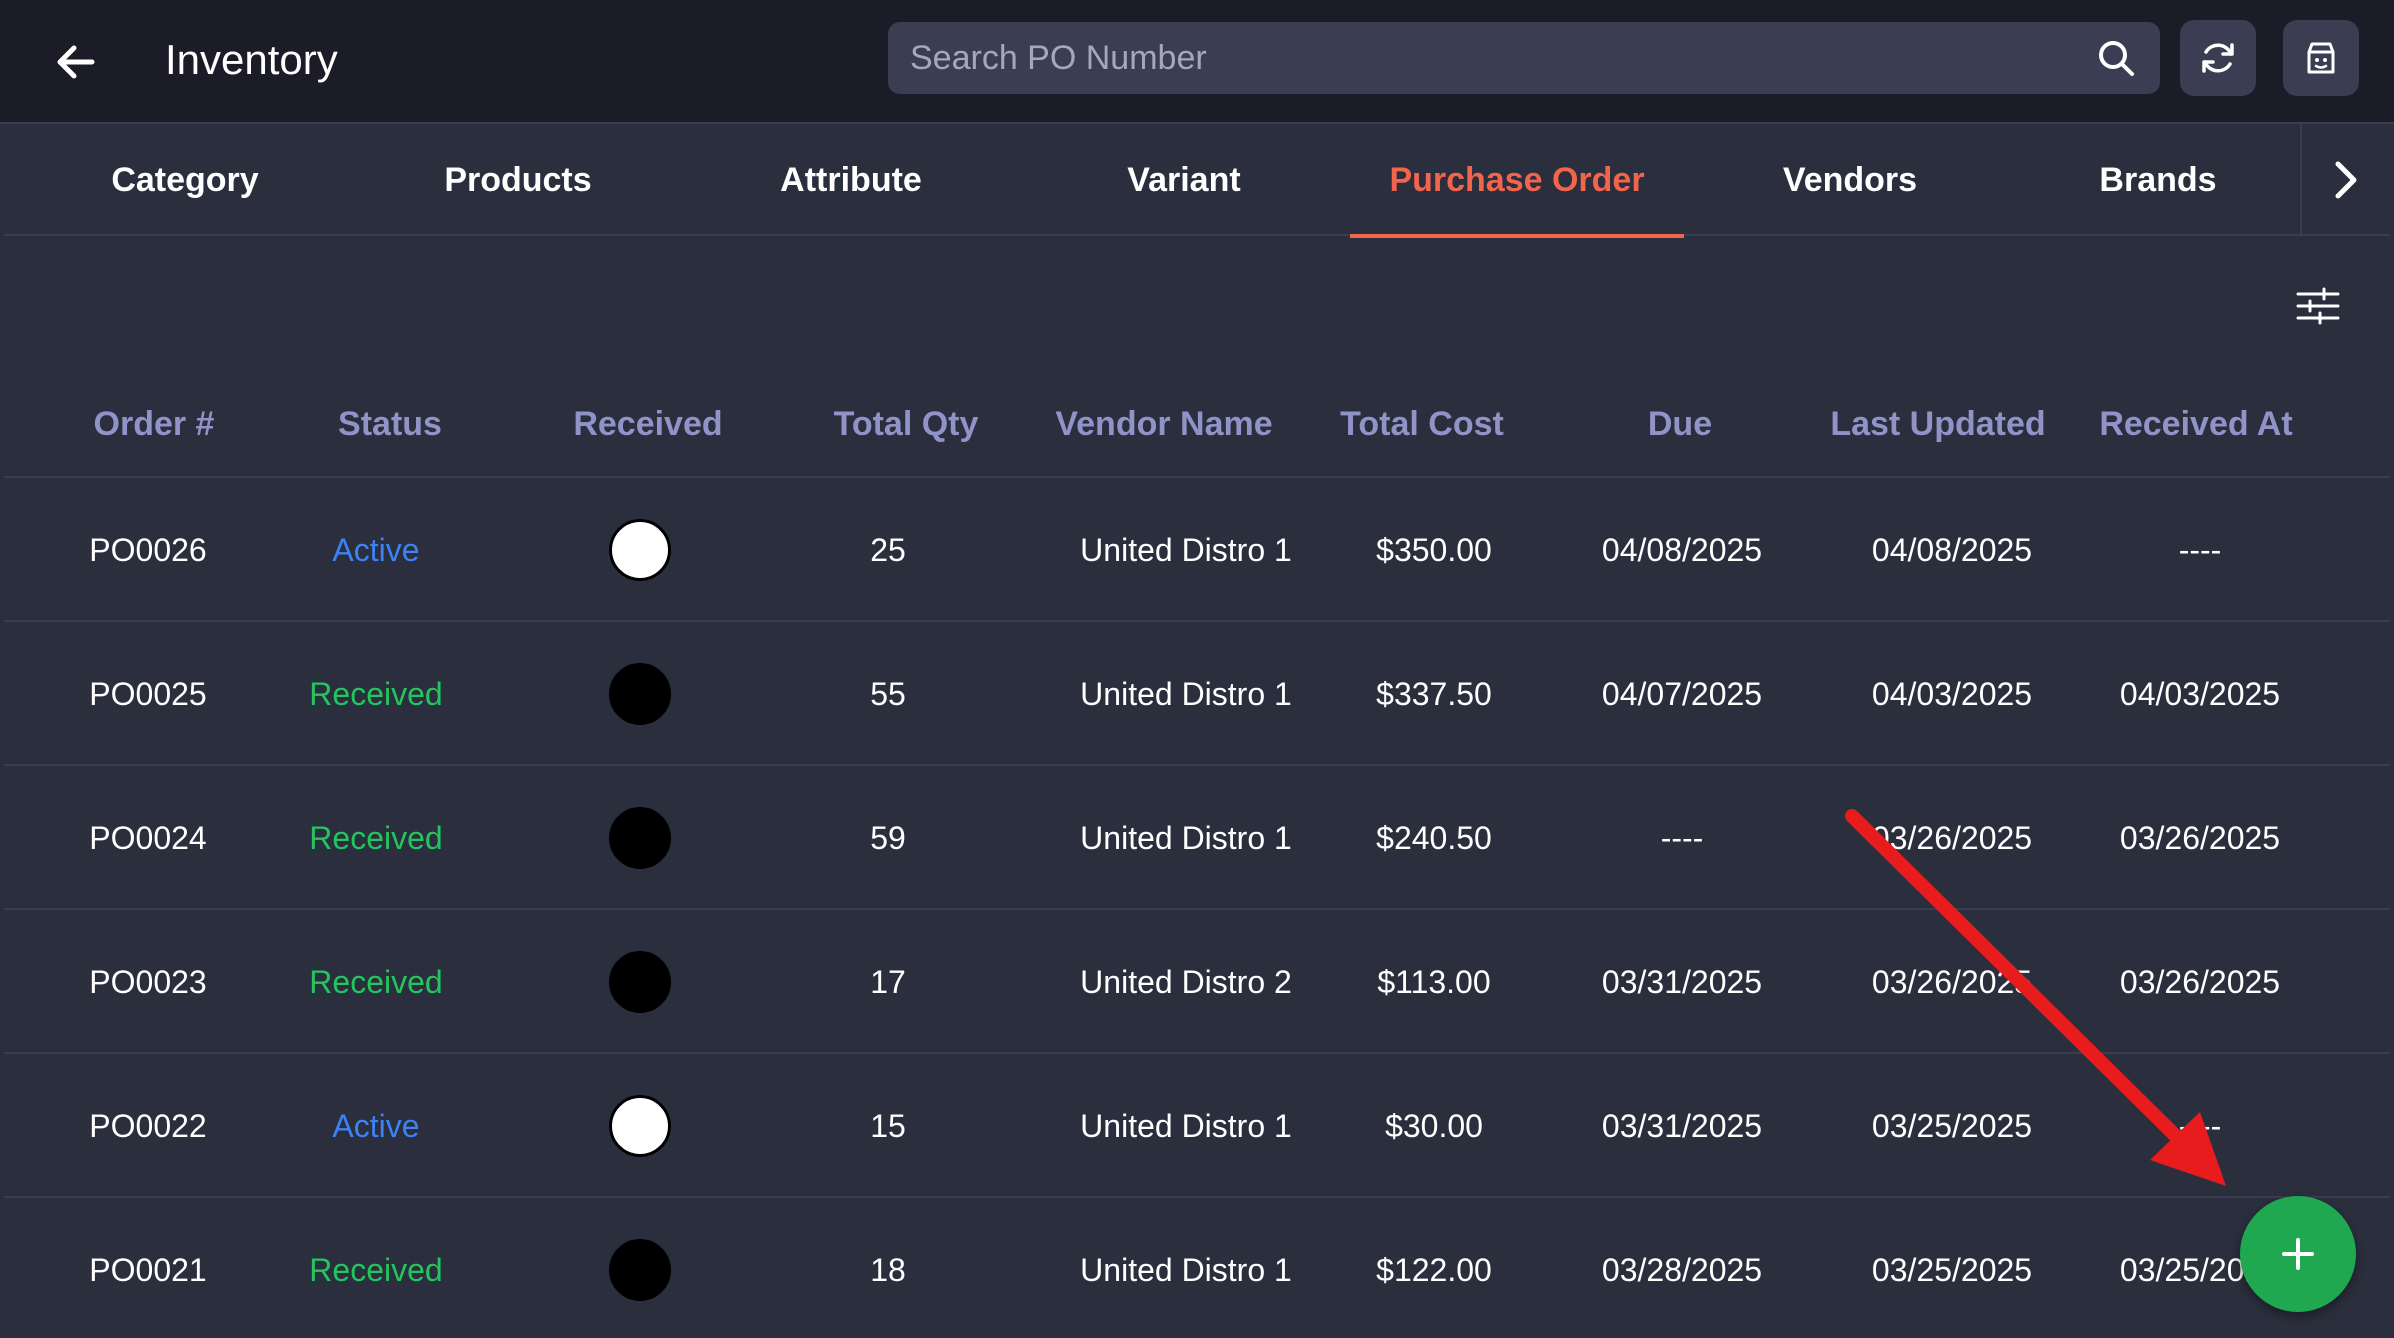 The width and height of the screenshot is (2394, 1338). Describe the element at coordinates (1434, 837) in the screenshot. I see `total-cost: $240.50` at that location.